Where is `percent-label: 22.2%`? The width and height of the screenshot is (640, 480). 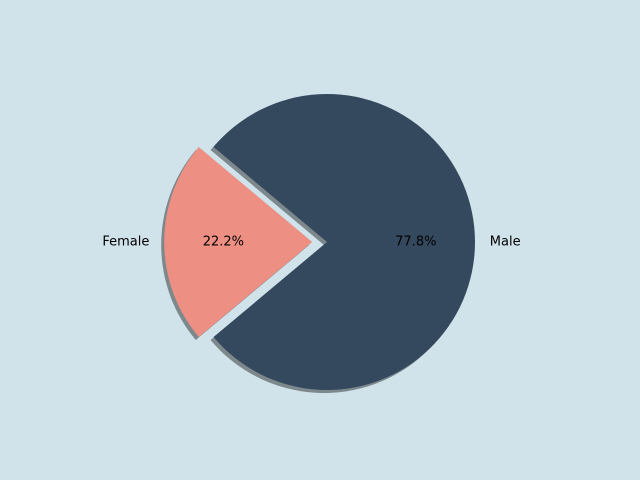
percent-label: 22.2% is located at coordinates (223, 242).